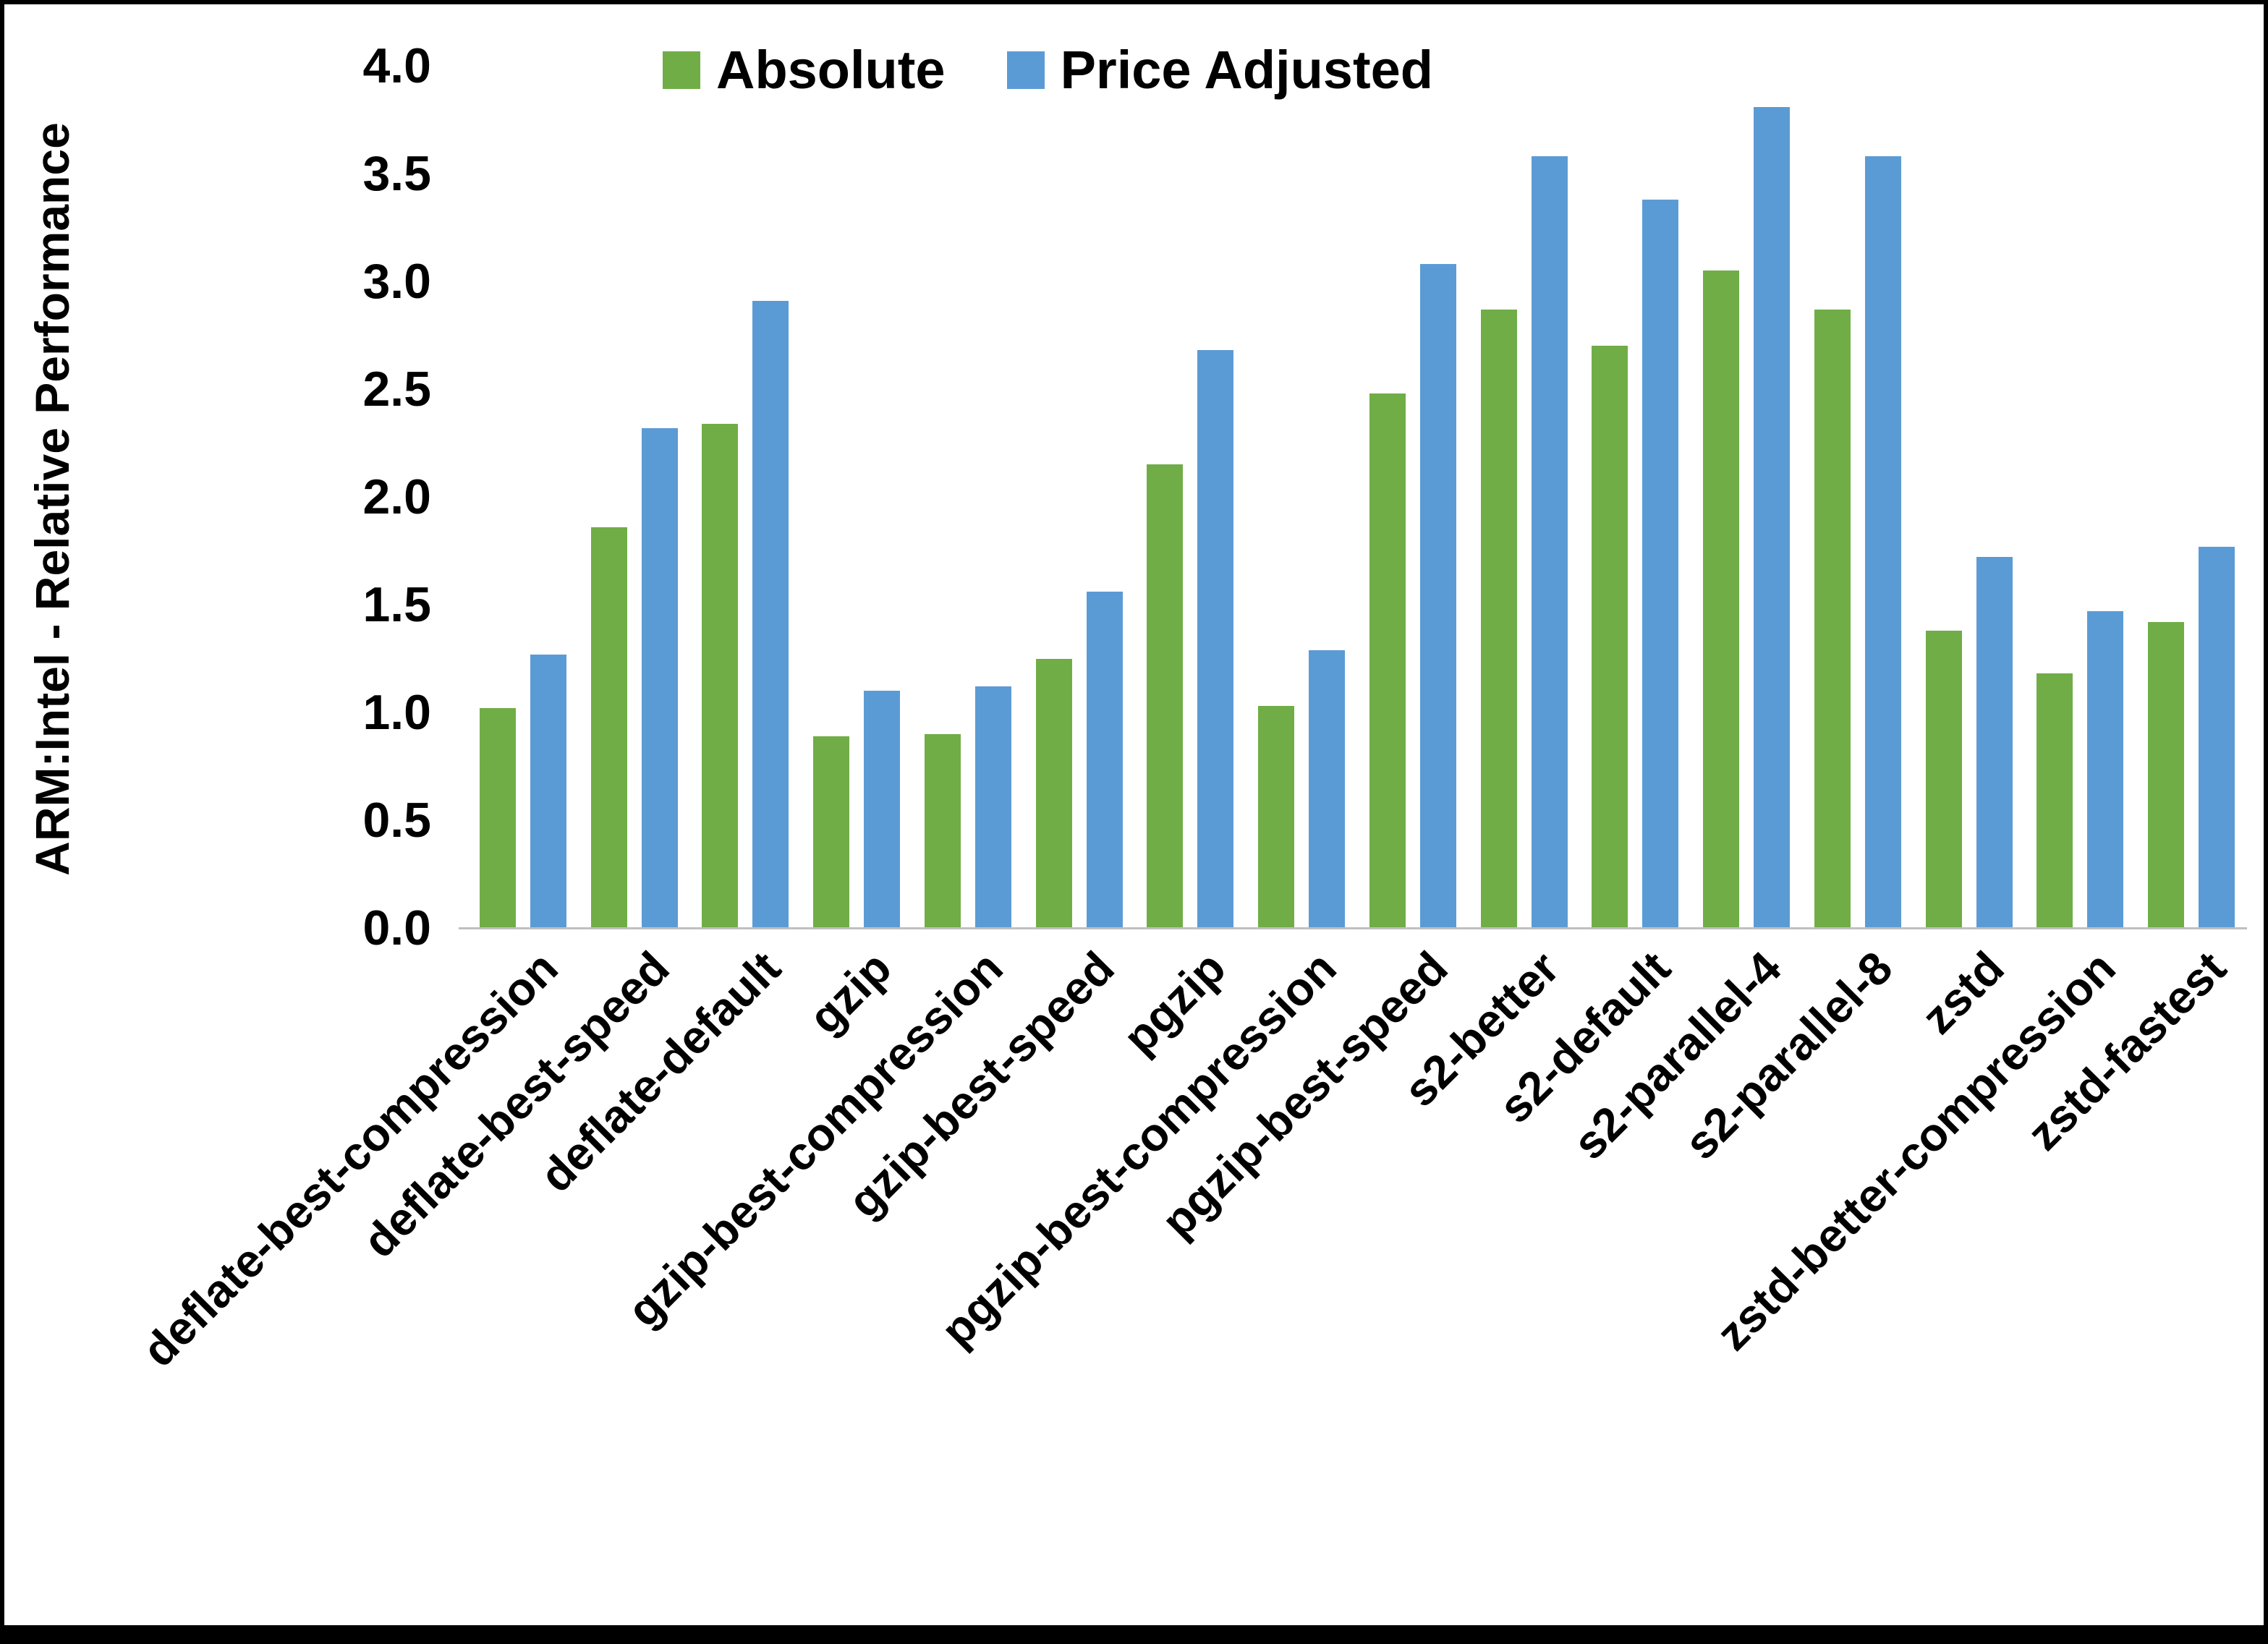 This screenshot has width=2268, height=1644. Describe the element at coordinates (396, 927) in the screenshot. I see `y-tick-label: 0.0` at that location.